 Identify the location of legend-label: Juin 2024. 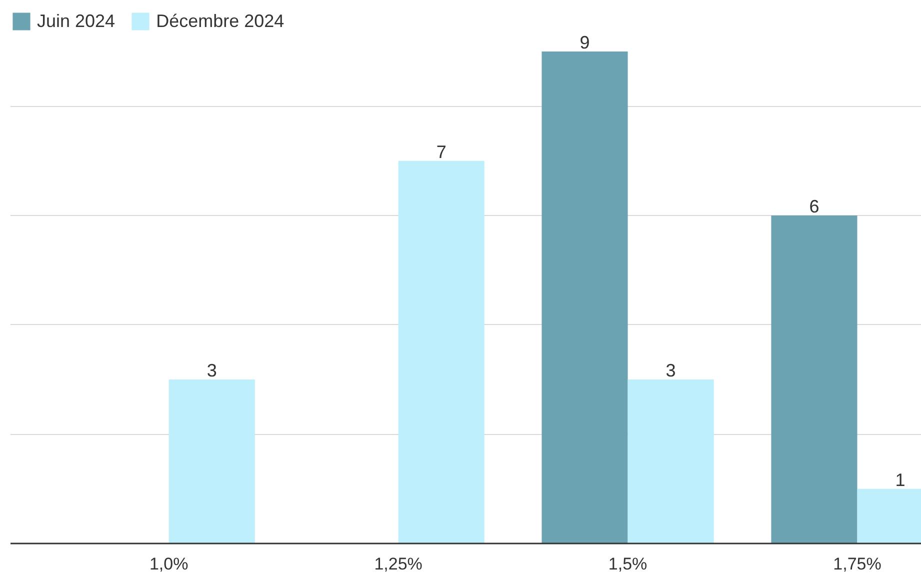
(76, 21).